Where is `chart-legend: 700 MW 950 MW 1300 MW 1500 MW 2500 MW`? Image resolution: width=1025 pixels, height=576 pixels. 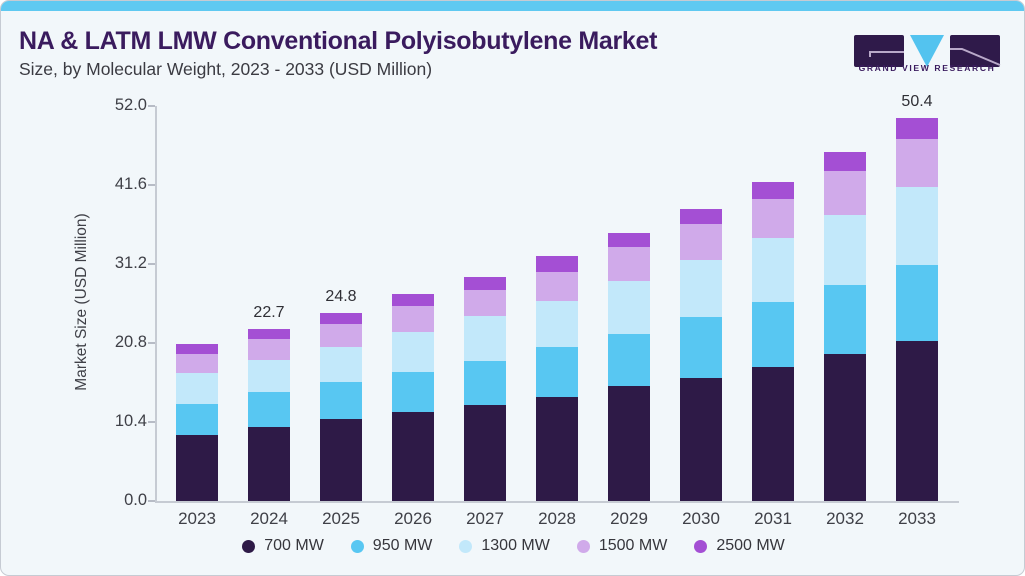 chart-legend: 700 MW 950 MW 1300 MW 1500 MW 2500 MW is located at coordinates (512, 546).